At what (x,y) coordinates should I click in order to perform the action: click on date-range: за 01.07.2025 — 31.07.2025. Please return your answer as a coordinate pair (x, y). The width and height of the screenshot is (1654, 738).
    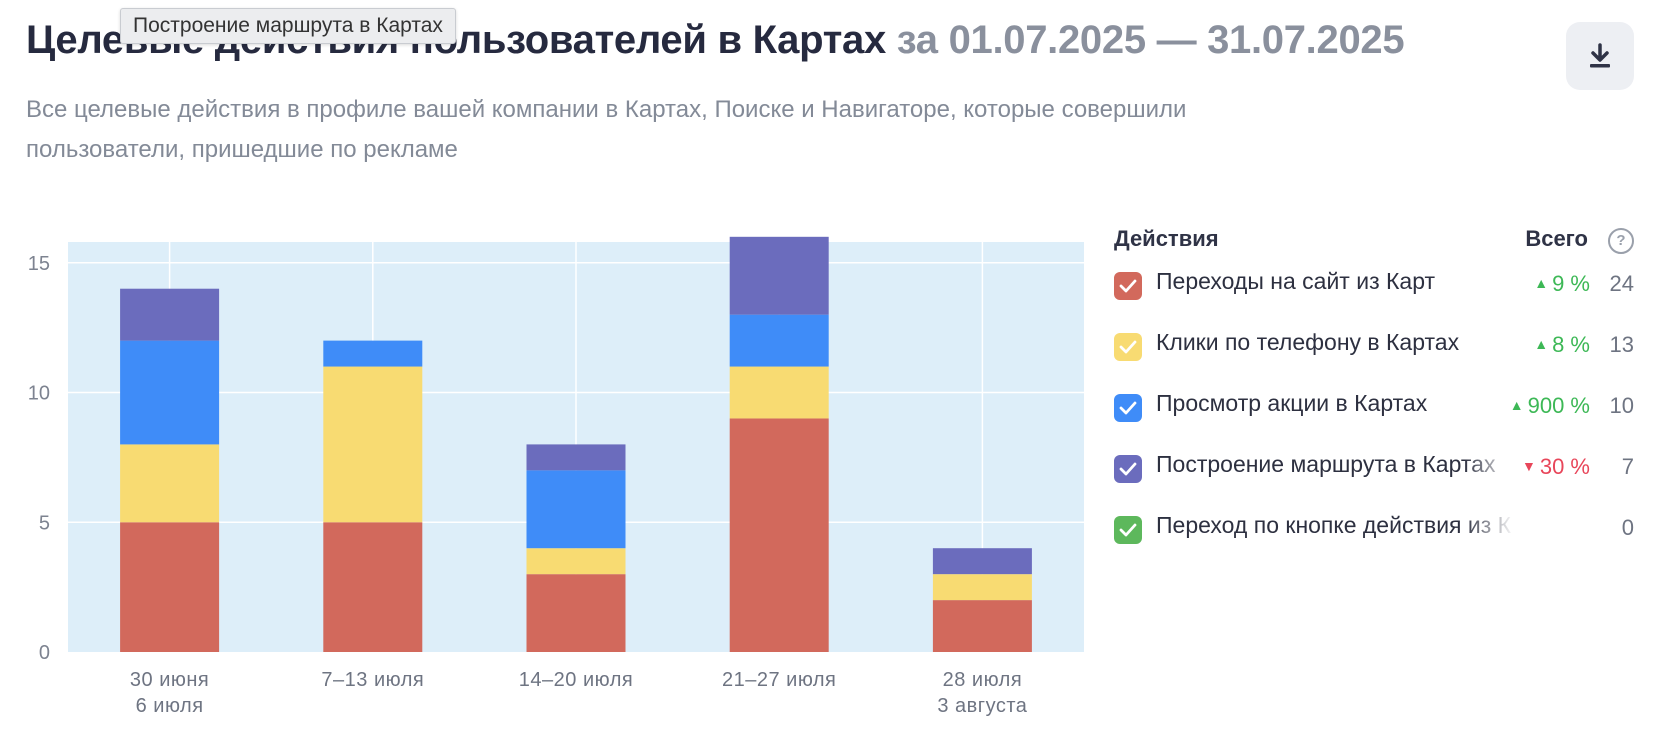
    Looking at the image, I should click on (1150, 40).